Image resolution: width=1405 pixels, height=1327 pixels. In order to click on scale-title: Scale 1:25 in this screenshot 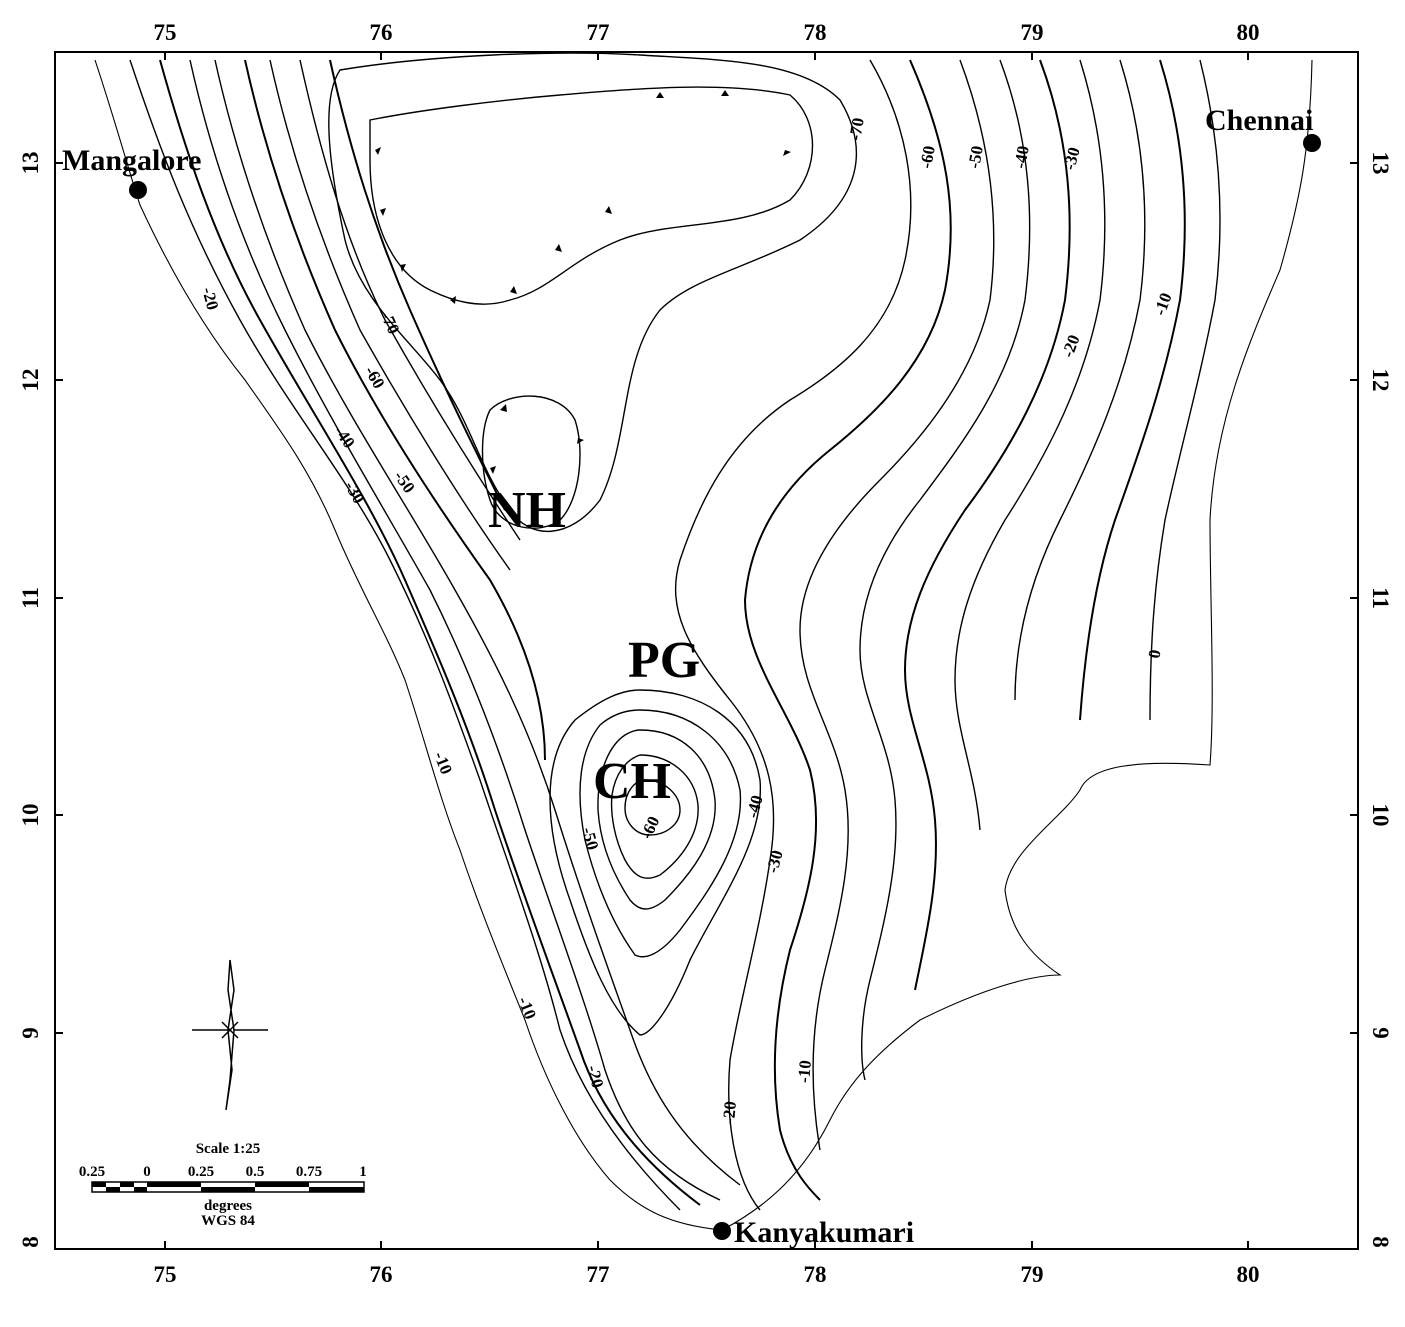, I will do `click(228, 1149)`.